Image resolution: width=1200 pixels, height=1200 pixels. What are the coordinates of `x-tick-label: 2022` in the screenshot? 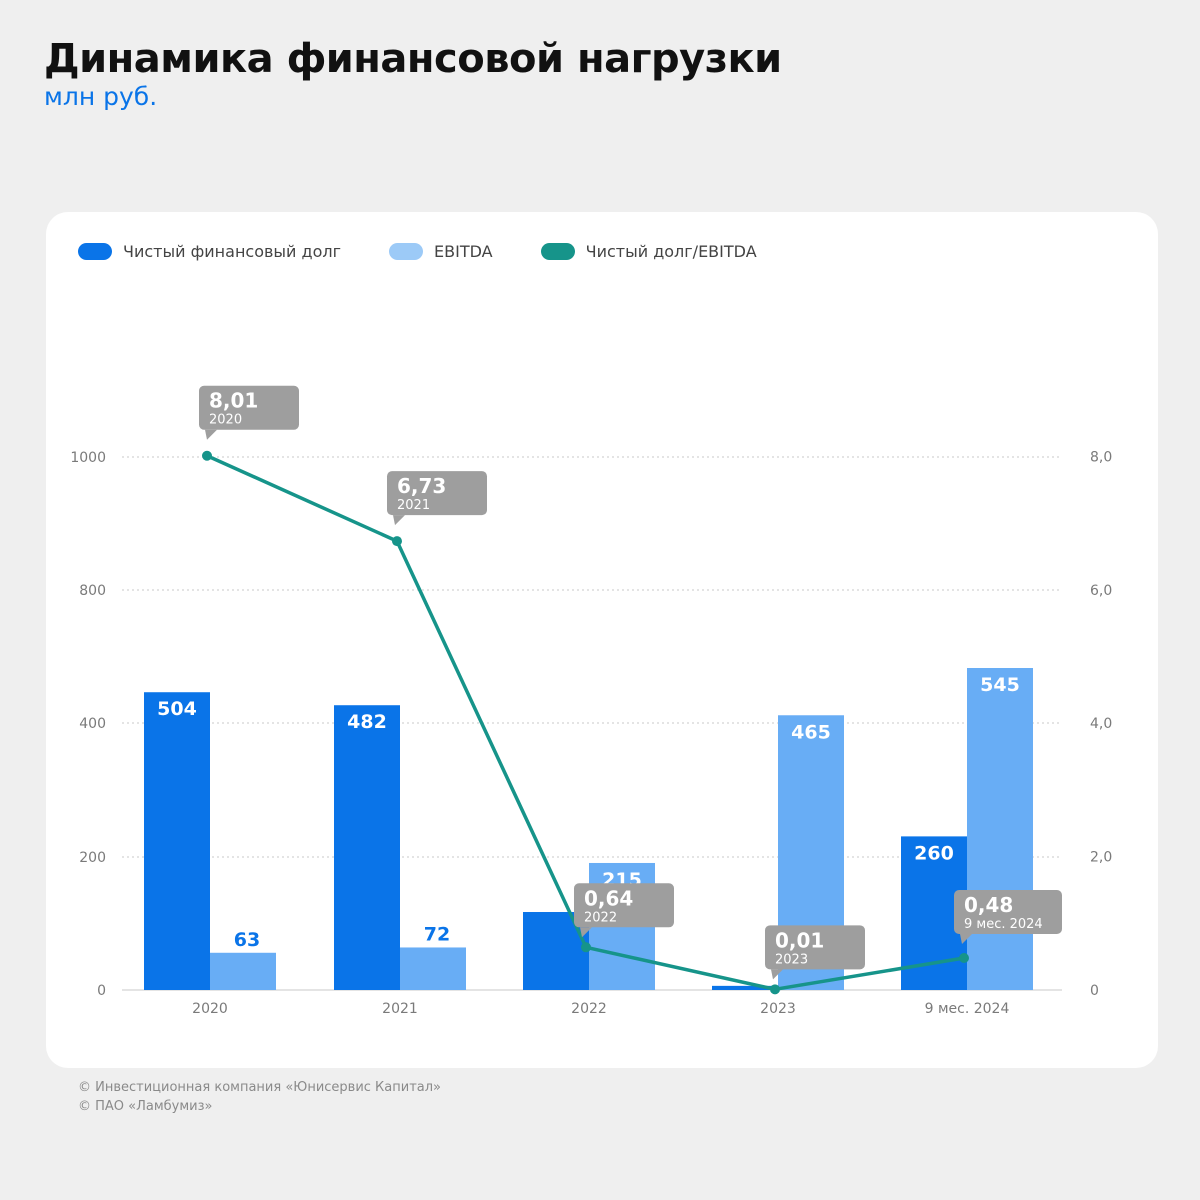 It's located at (589, 1009).